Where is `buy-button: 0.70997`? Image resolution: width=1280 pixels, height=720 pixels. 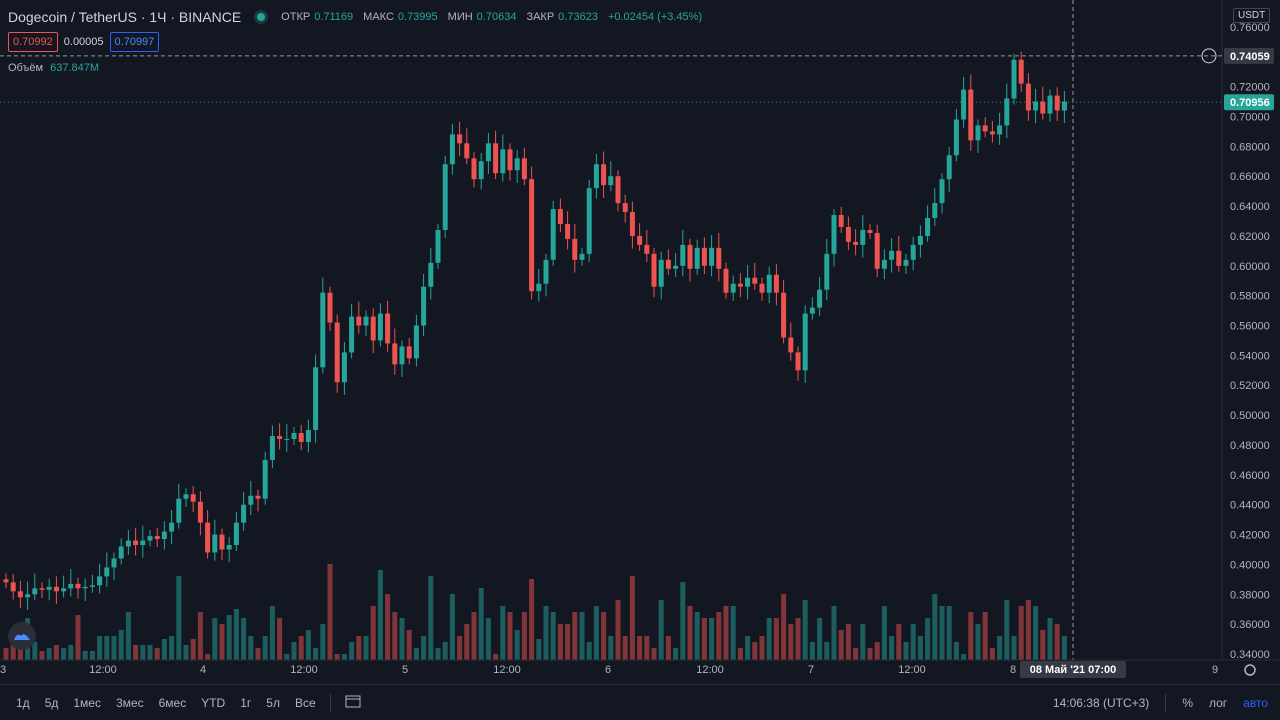 buy-button: 0.70997 is located at coordinates (134, 42).